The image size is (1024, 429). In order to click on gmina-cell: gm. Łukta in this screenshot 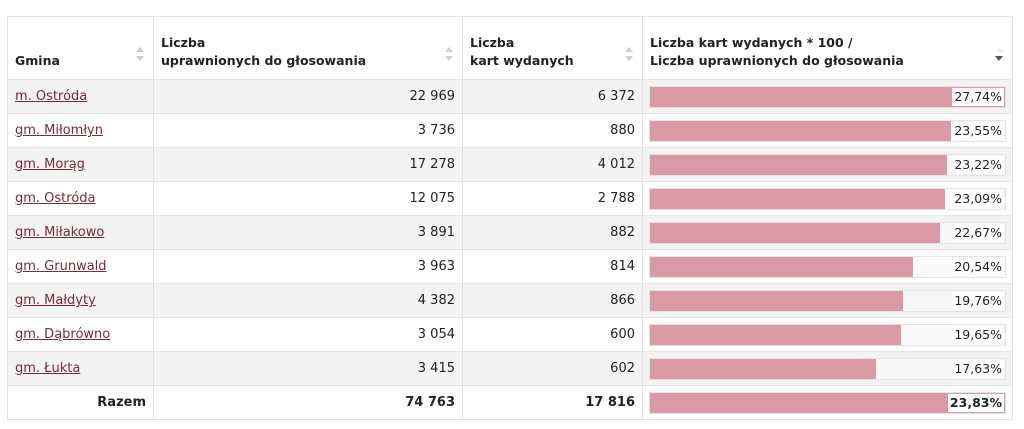, I will do `click(80, 368)`.